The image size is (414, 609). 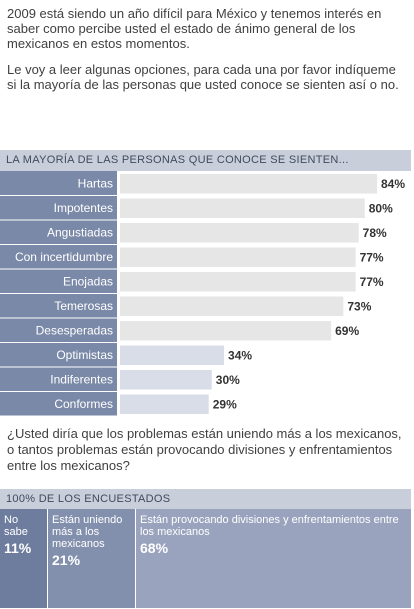 What do you see at coordinates (84, 355) in the screenshot?
I see `category-label-optimistas: Optimistas` at bounding box center [84, 355].